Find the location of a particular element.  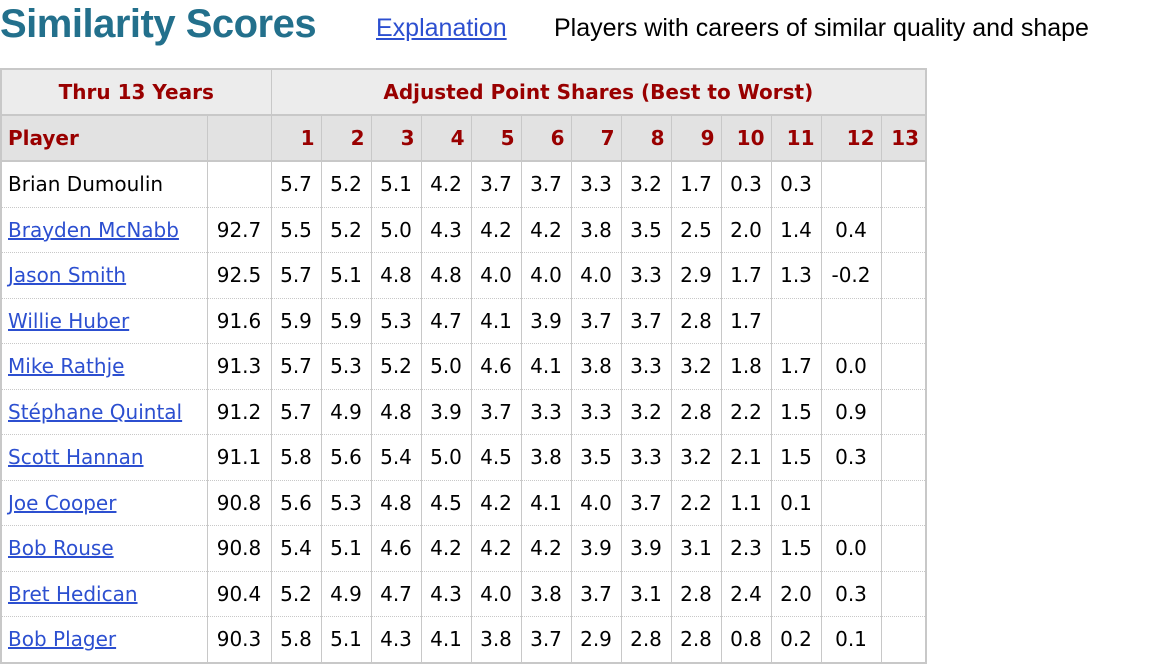

share-cell: 5.5 is located at coordinates (296, 230).